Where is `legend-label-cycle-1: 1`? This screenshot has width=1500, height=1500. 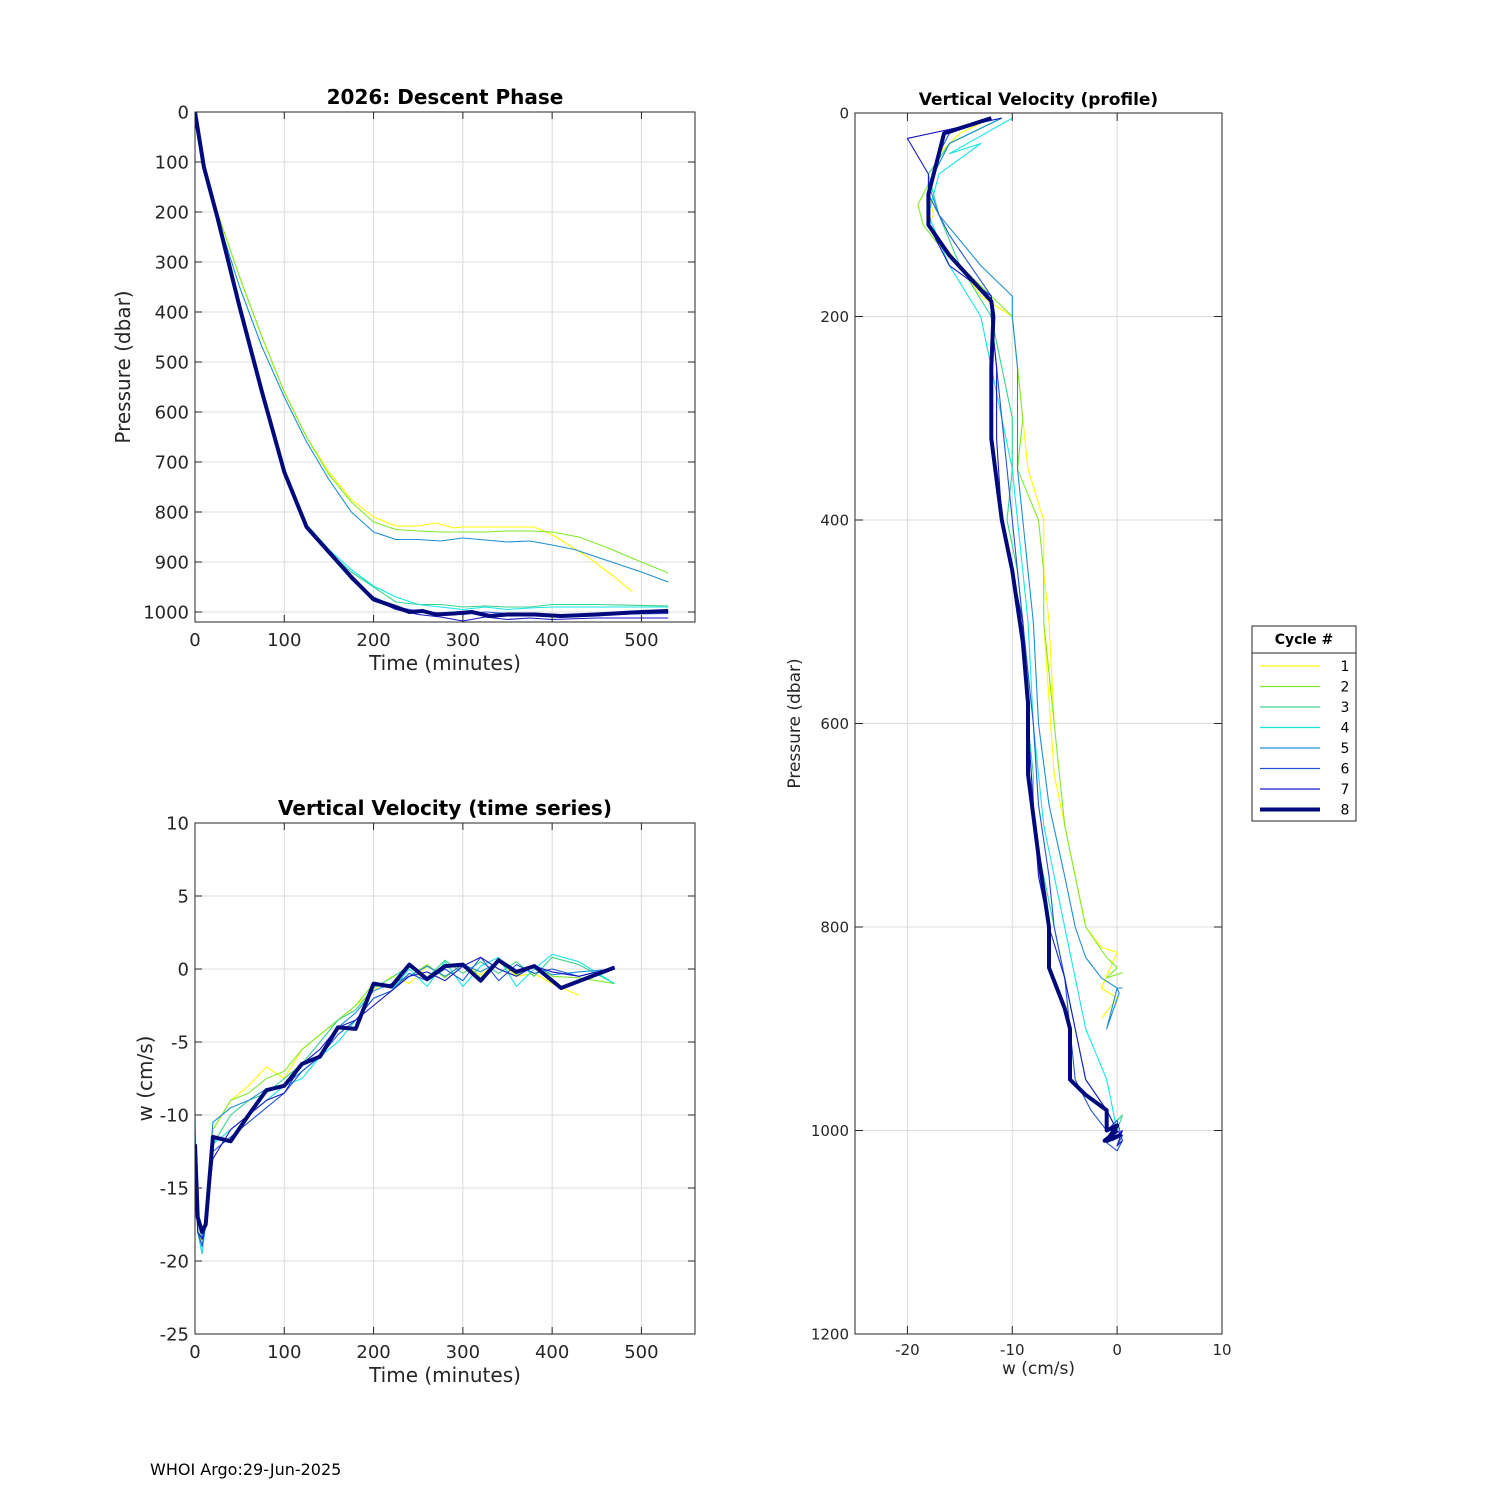
legend-label-cycle-1: 1 is located at coordinates (1345, 667).